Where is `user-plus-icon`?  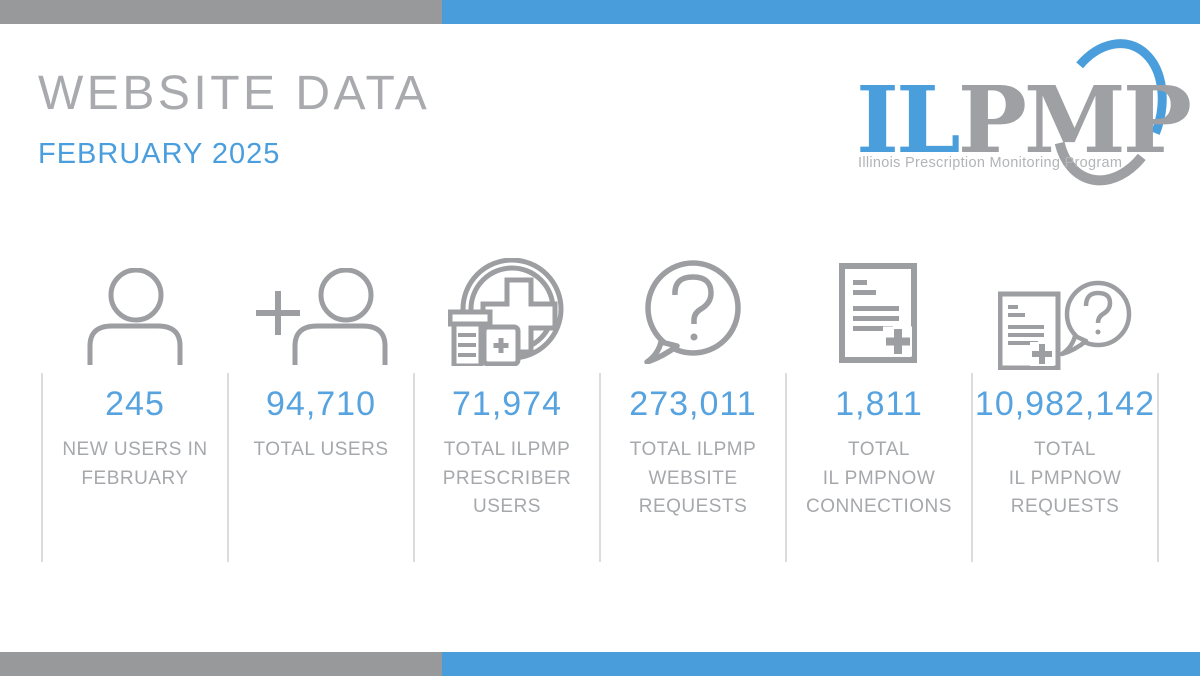
user-plus-icon is located at coordinates (322, 316).